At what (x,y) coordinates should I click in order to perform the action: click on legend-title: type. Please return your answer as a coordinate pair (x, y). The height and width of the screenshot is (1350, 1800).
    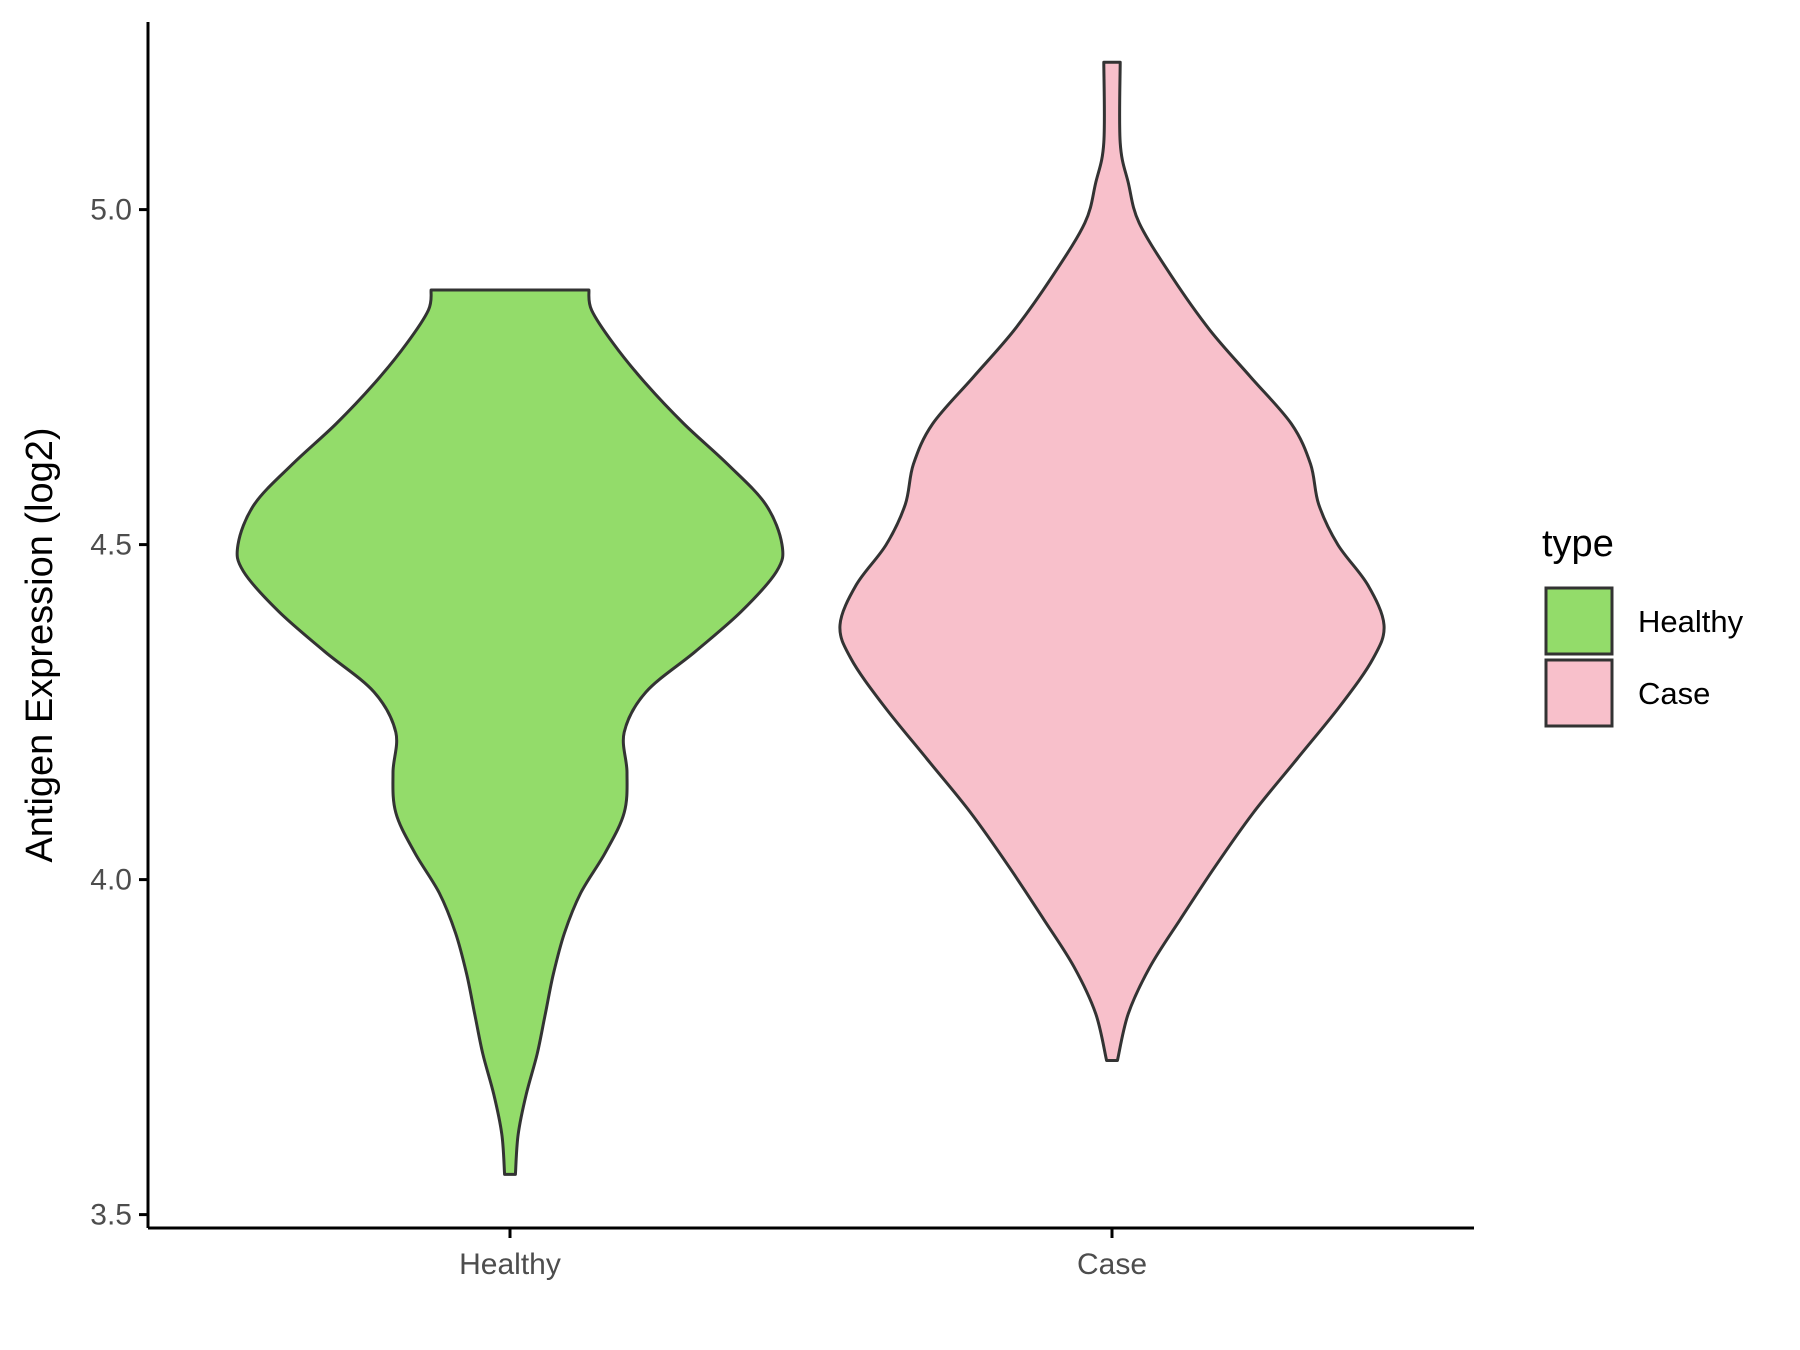
    Looking at the image, I should click on (1578, 544).